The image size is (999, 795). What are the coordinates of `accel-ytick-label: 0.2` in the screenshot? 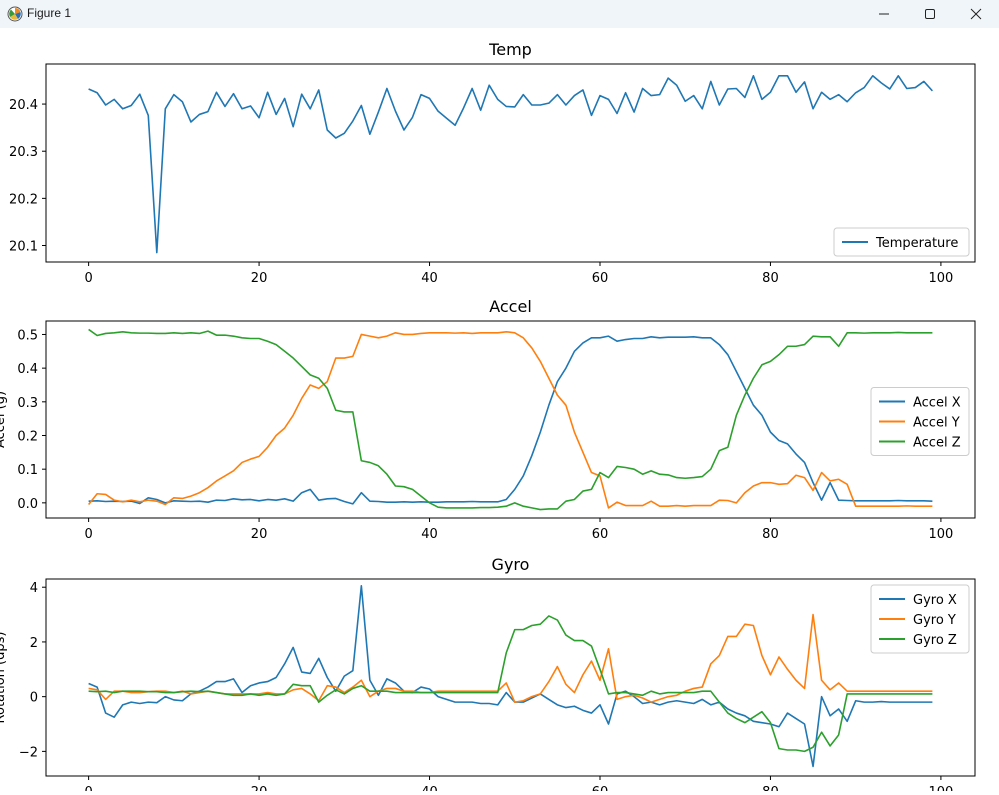 It's located at (27, 436).